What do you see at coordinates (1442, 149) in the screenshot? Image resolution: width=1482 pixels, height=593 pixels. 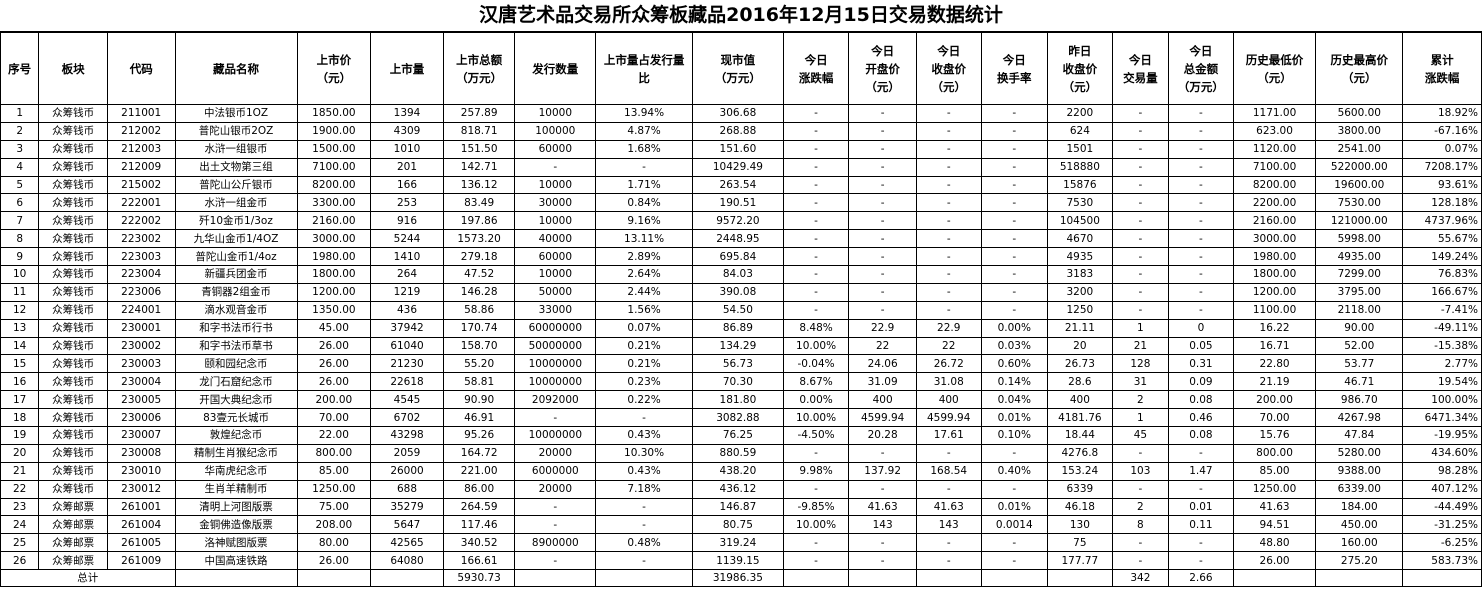 I see `table-cell: 0.07%` at bounding box center [1442, 149].